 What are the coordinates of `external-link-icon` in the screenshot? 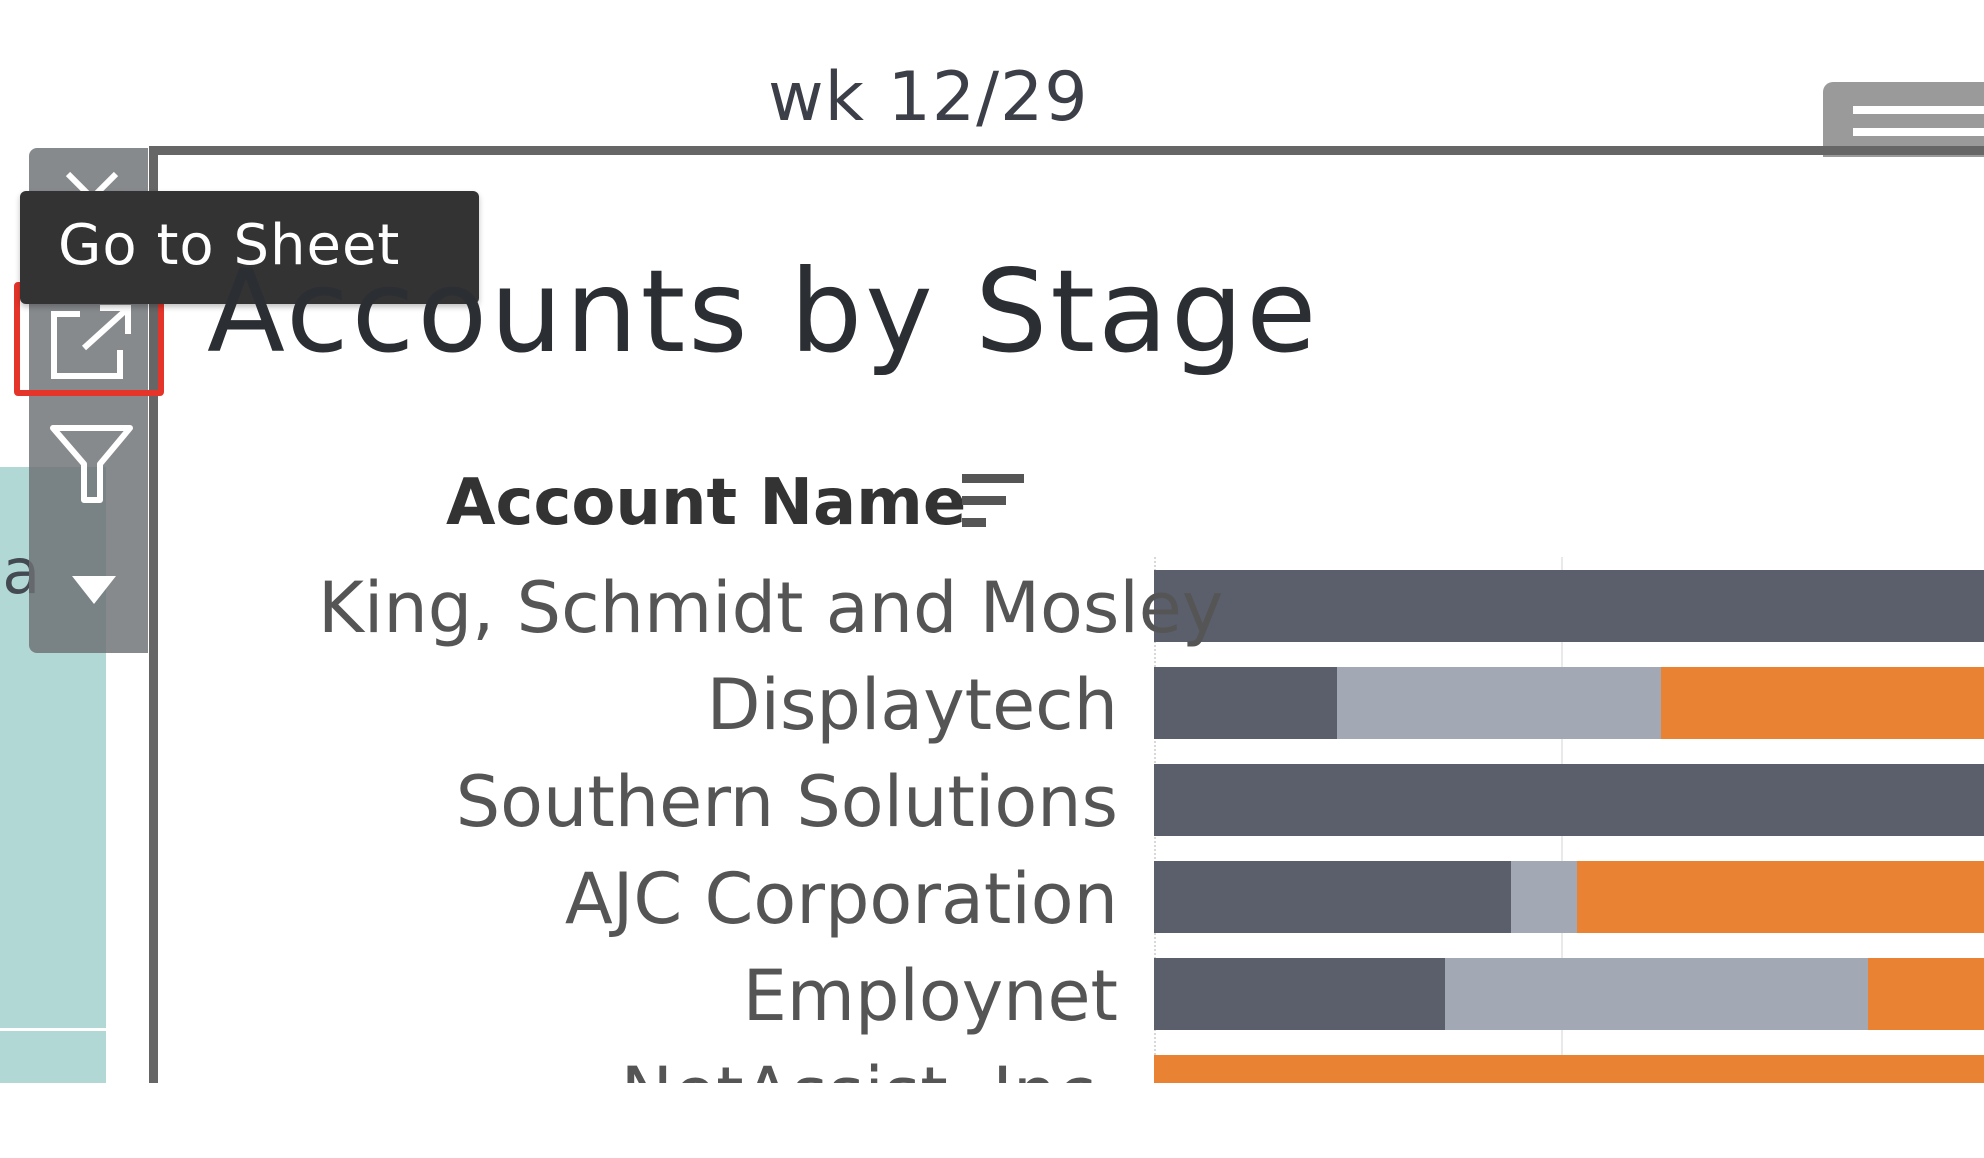 It's located at (92, 344).